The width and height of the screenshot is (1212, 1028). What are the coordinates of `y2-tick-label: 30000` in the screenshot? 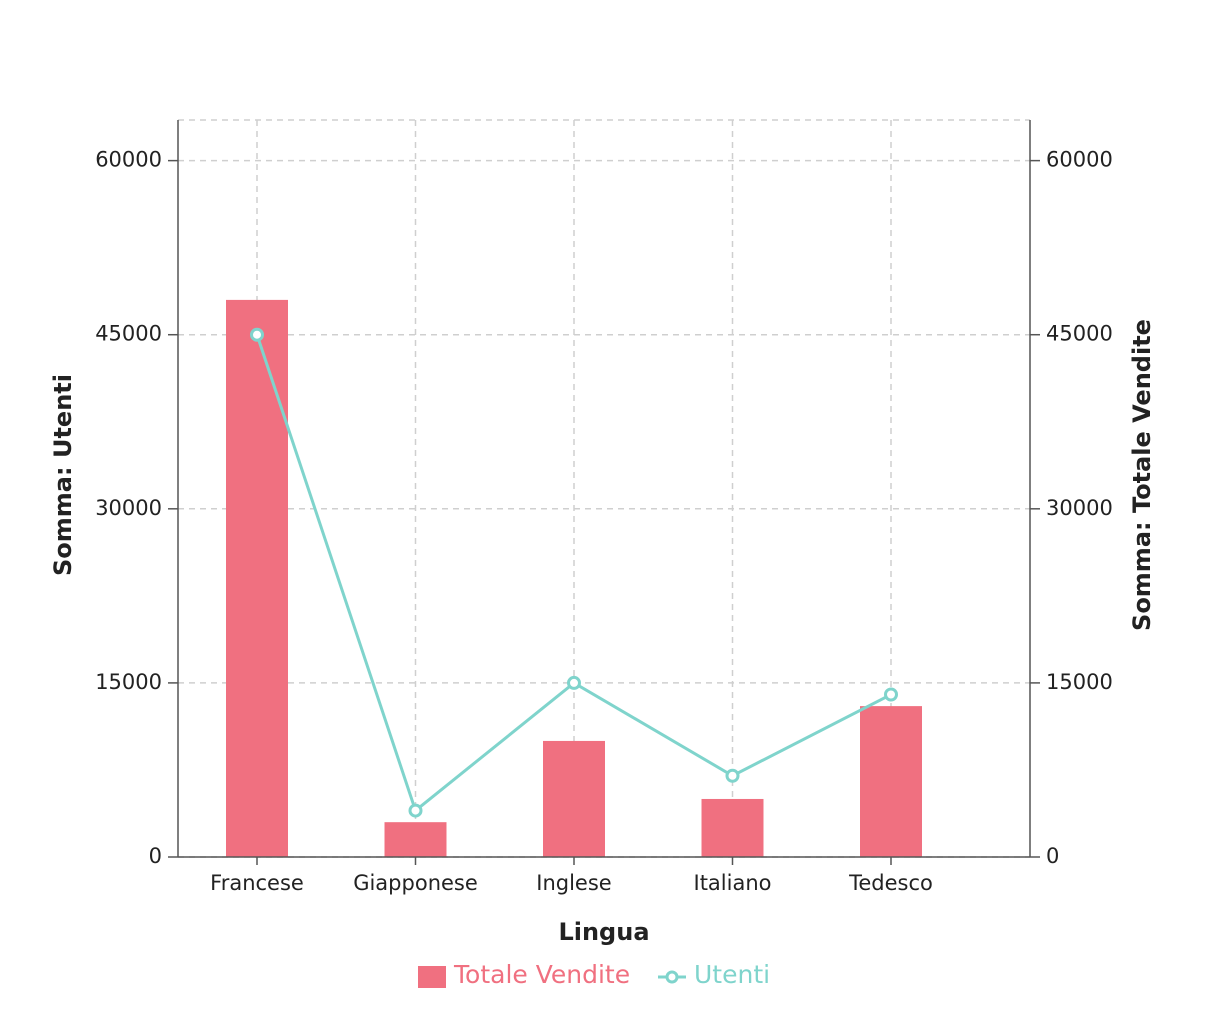 It's located at (1079, 508).